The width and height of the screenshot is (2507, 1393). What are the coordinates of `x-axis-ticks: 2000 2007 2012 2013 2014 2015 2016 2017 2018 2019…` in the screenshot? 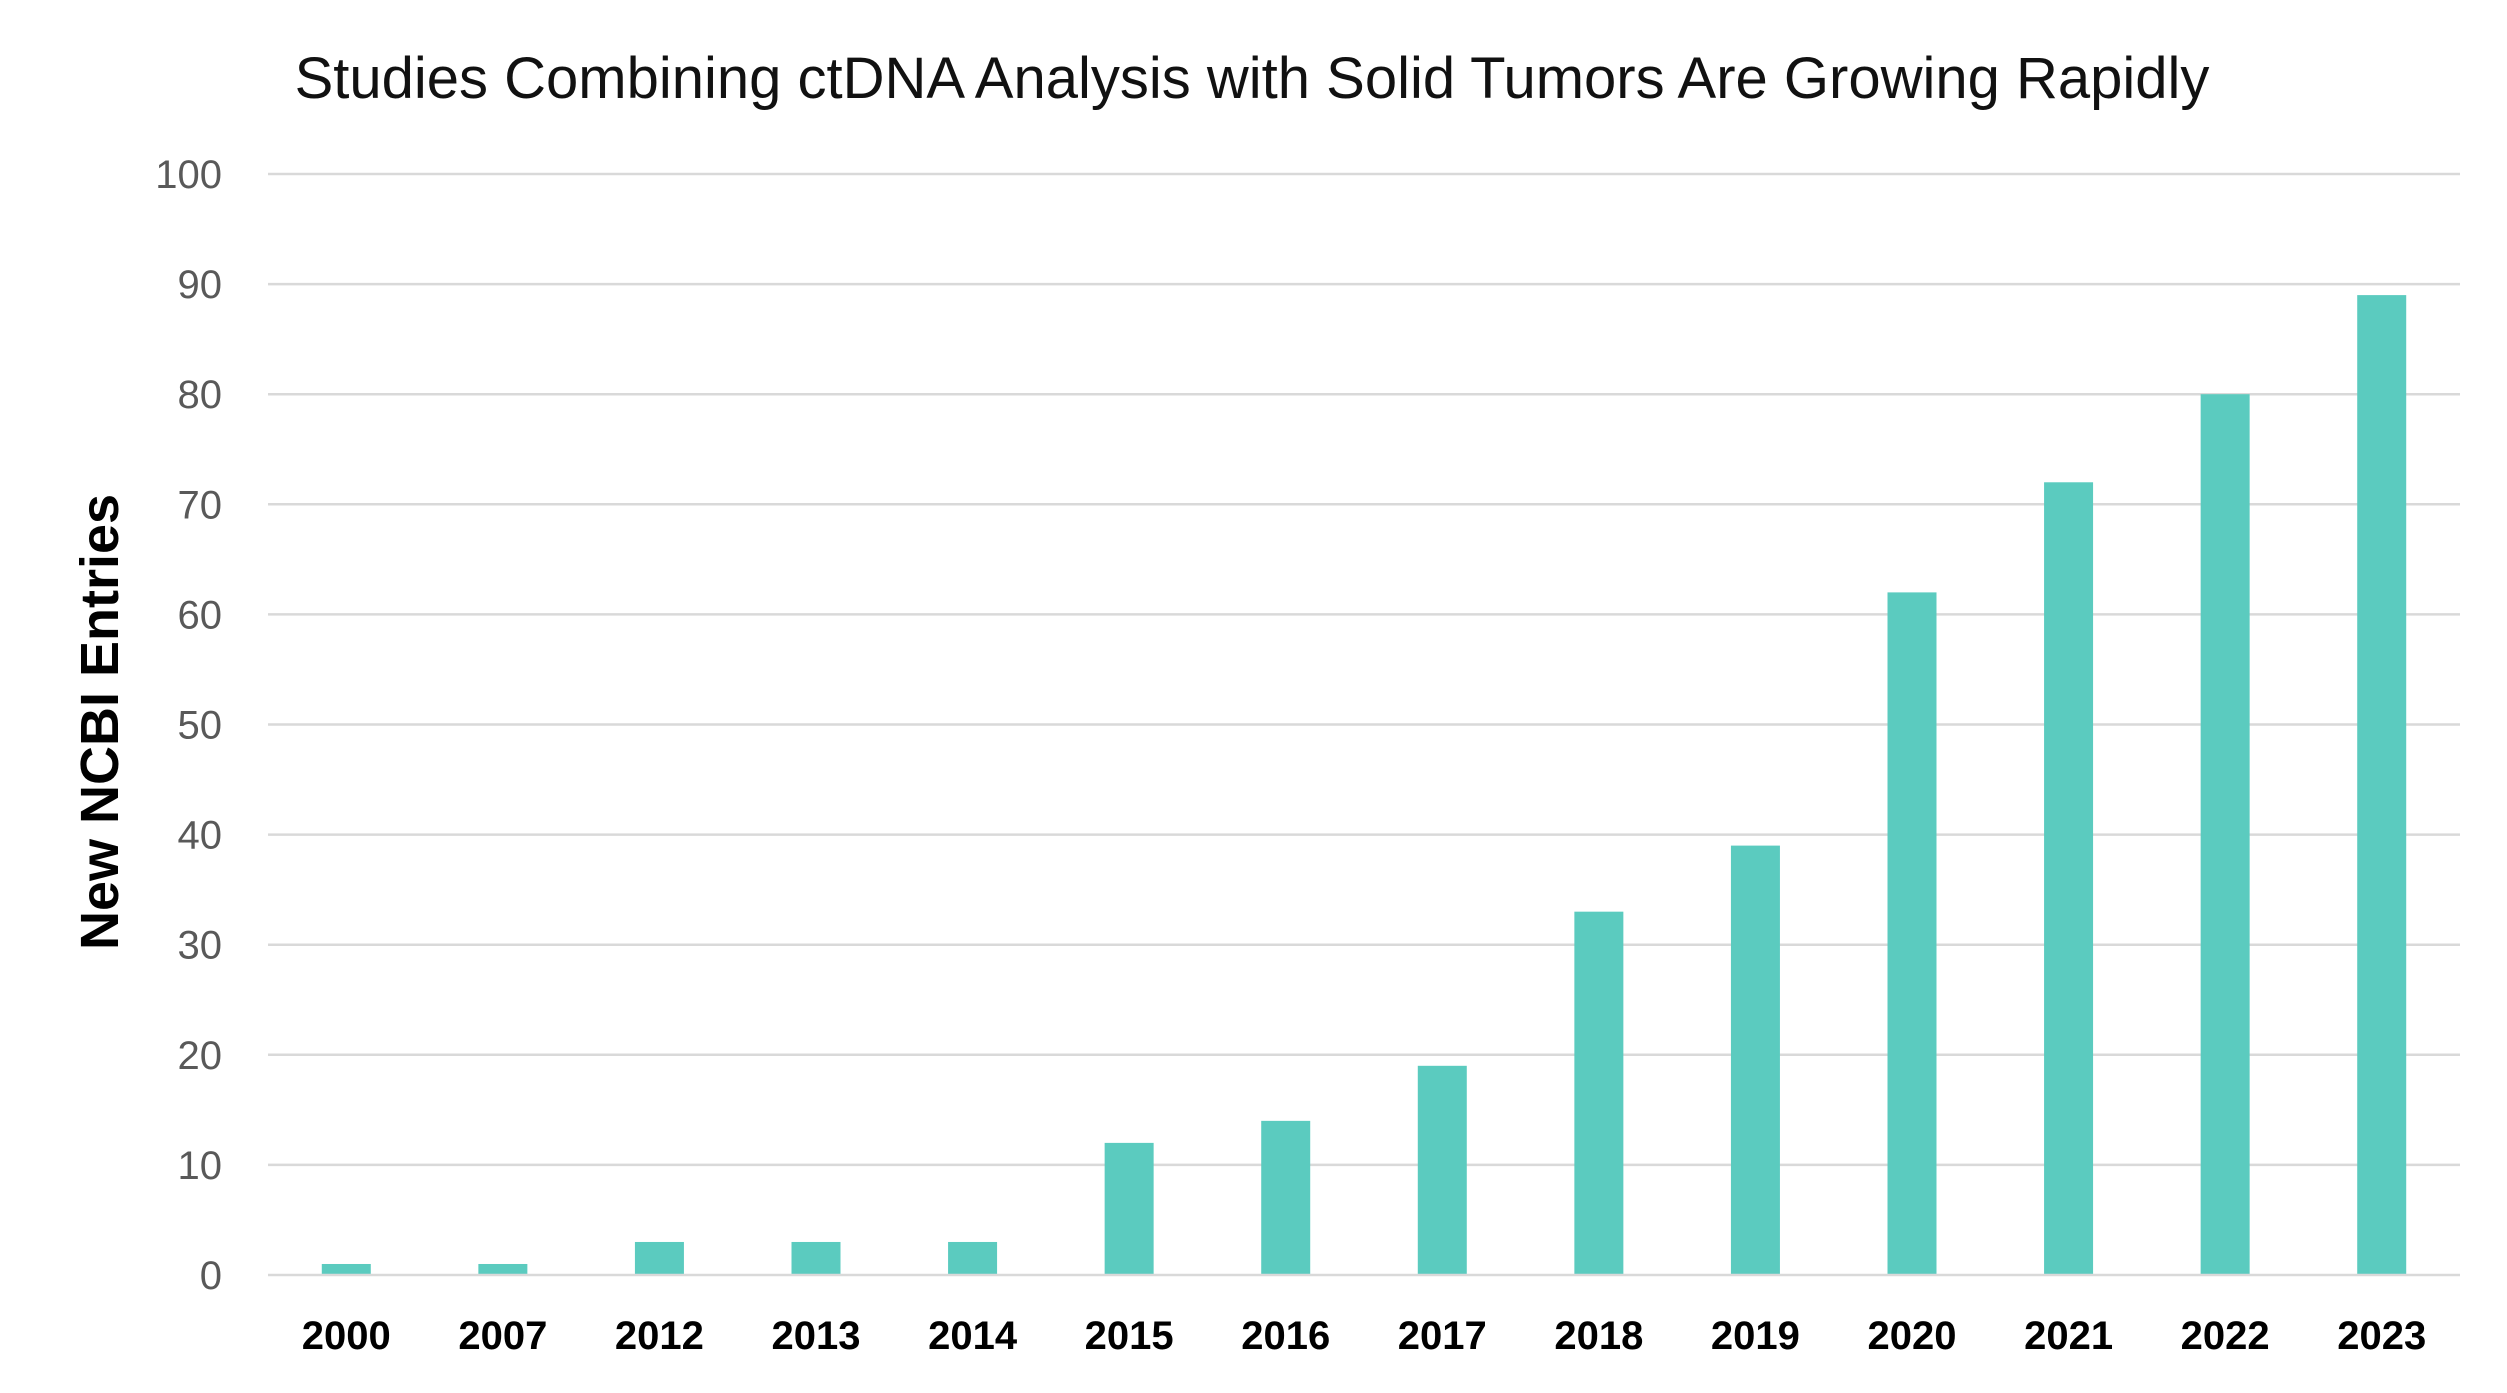 It's located at (1364, 1336).